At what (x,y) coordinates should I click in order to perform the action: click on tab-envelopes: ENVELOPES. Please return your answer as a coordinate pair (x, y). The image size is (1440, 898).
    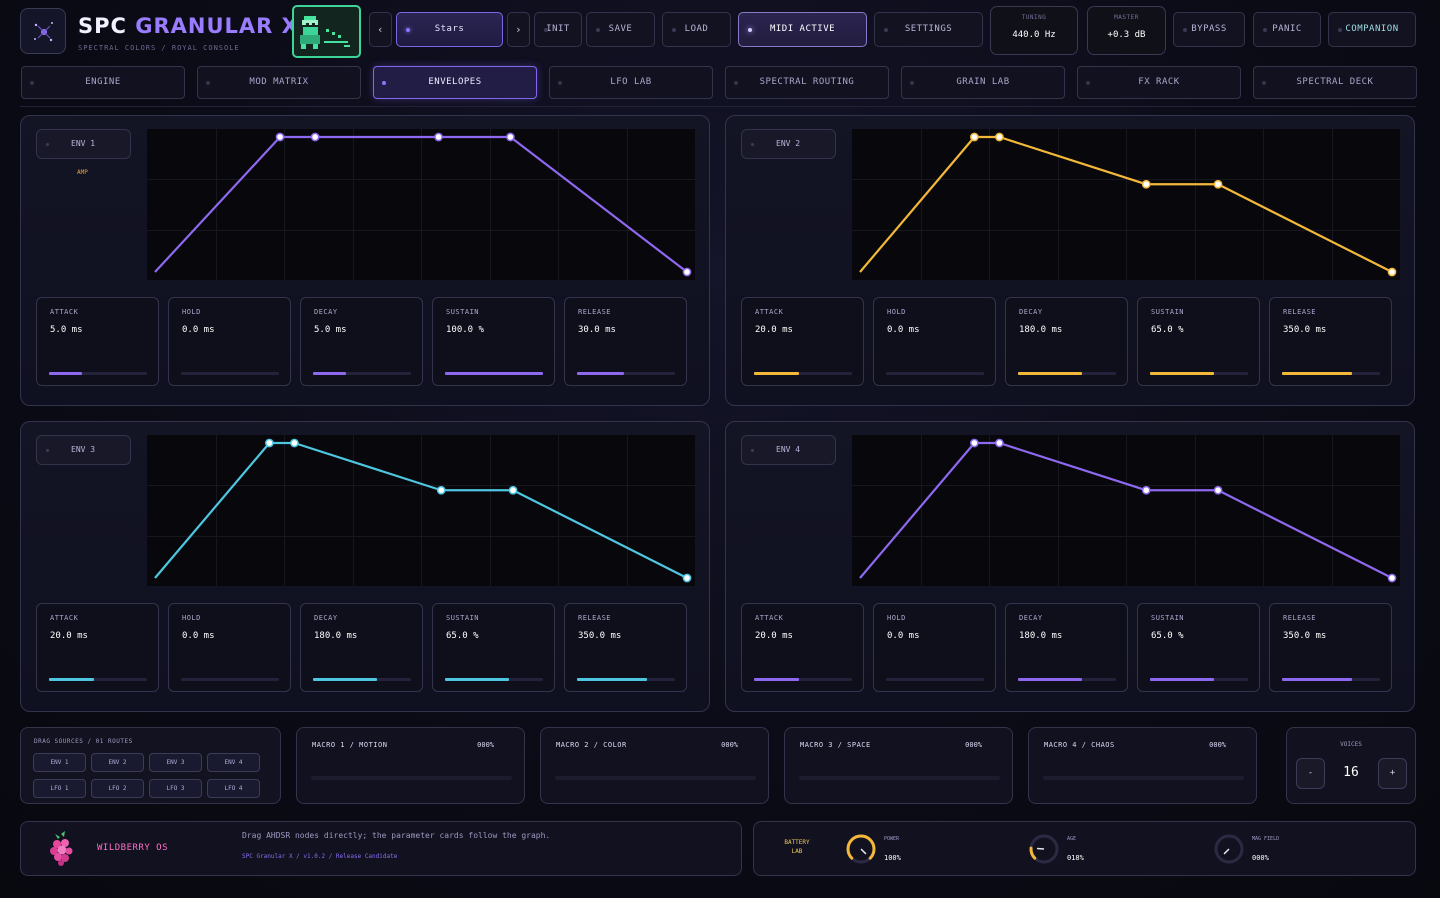
    Looking at the image, I should click on (455, 82).